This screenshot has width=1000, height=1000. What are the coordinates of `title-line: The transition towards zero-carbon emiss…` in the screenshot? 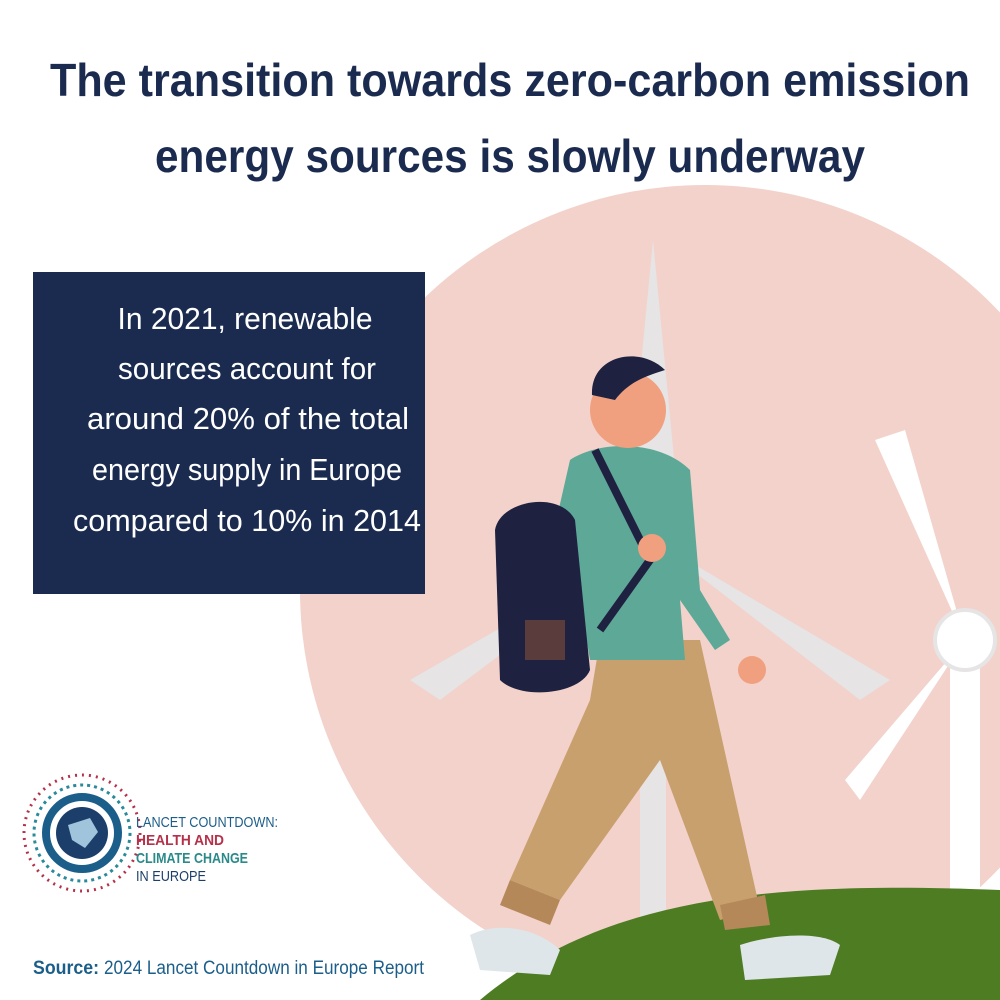 It's located at (510, 80).